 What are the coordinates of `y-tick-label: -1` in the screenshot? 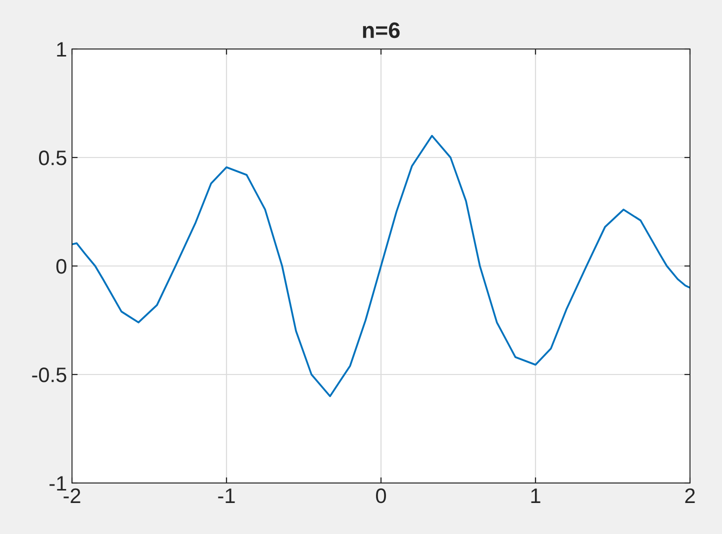 It's located at (58, 483).